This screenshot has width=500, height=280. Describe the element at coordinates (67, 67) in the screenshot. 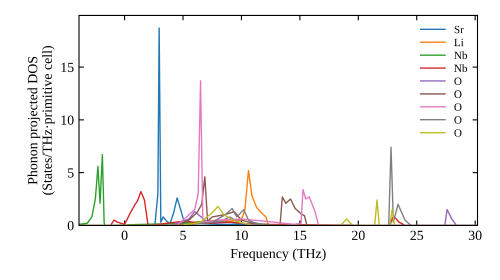

I see `y-tick-label: 15` at that location.